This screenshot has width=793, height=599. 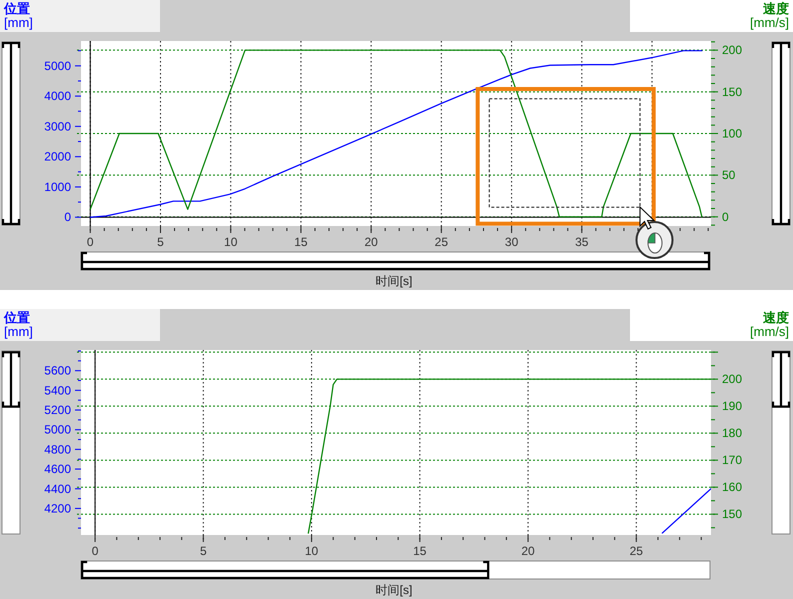 I want to click on y2-tick-label: 190, so click(x=732, y=406).